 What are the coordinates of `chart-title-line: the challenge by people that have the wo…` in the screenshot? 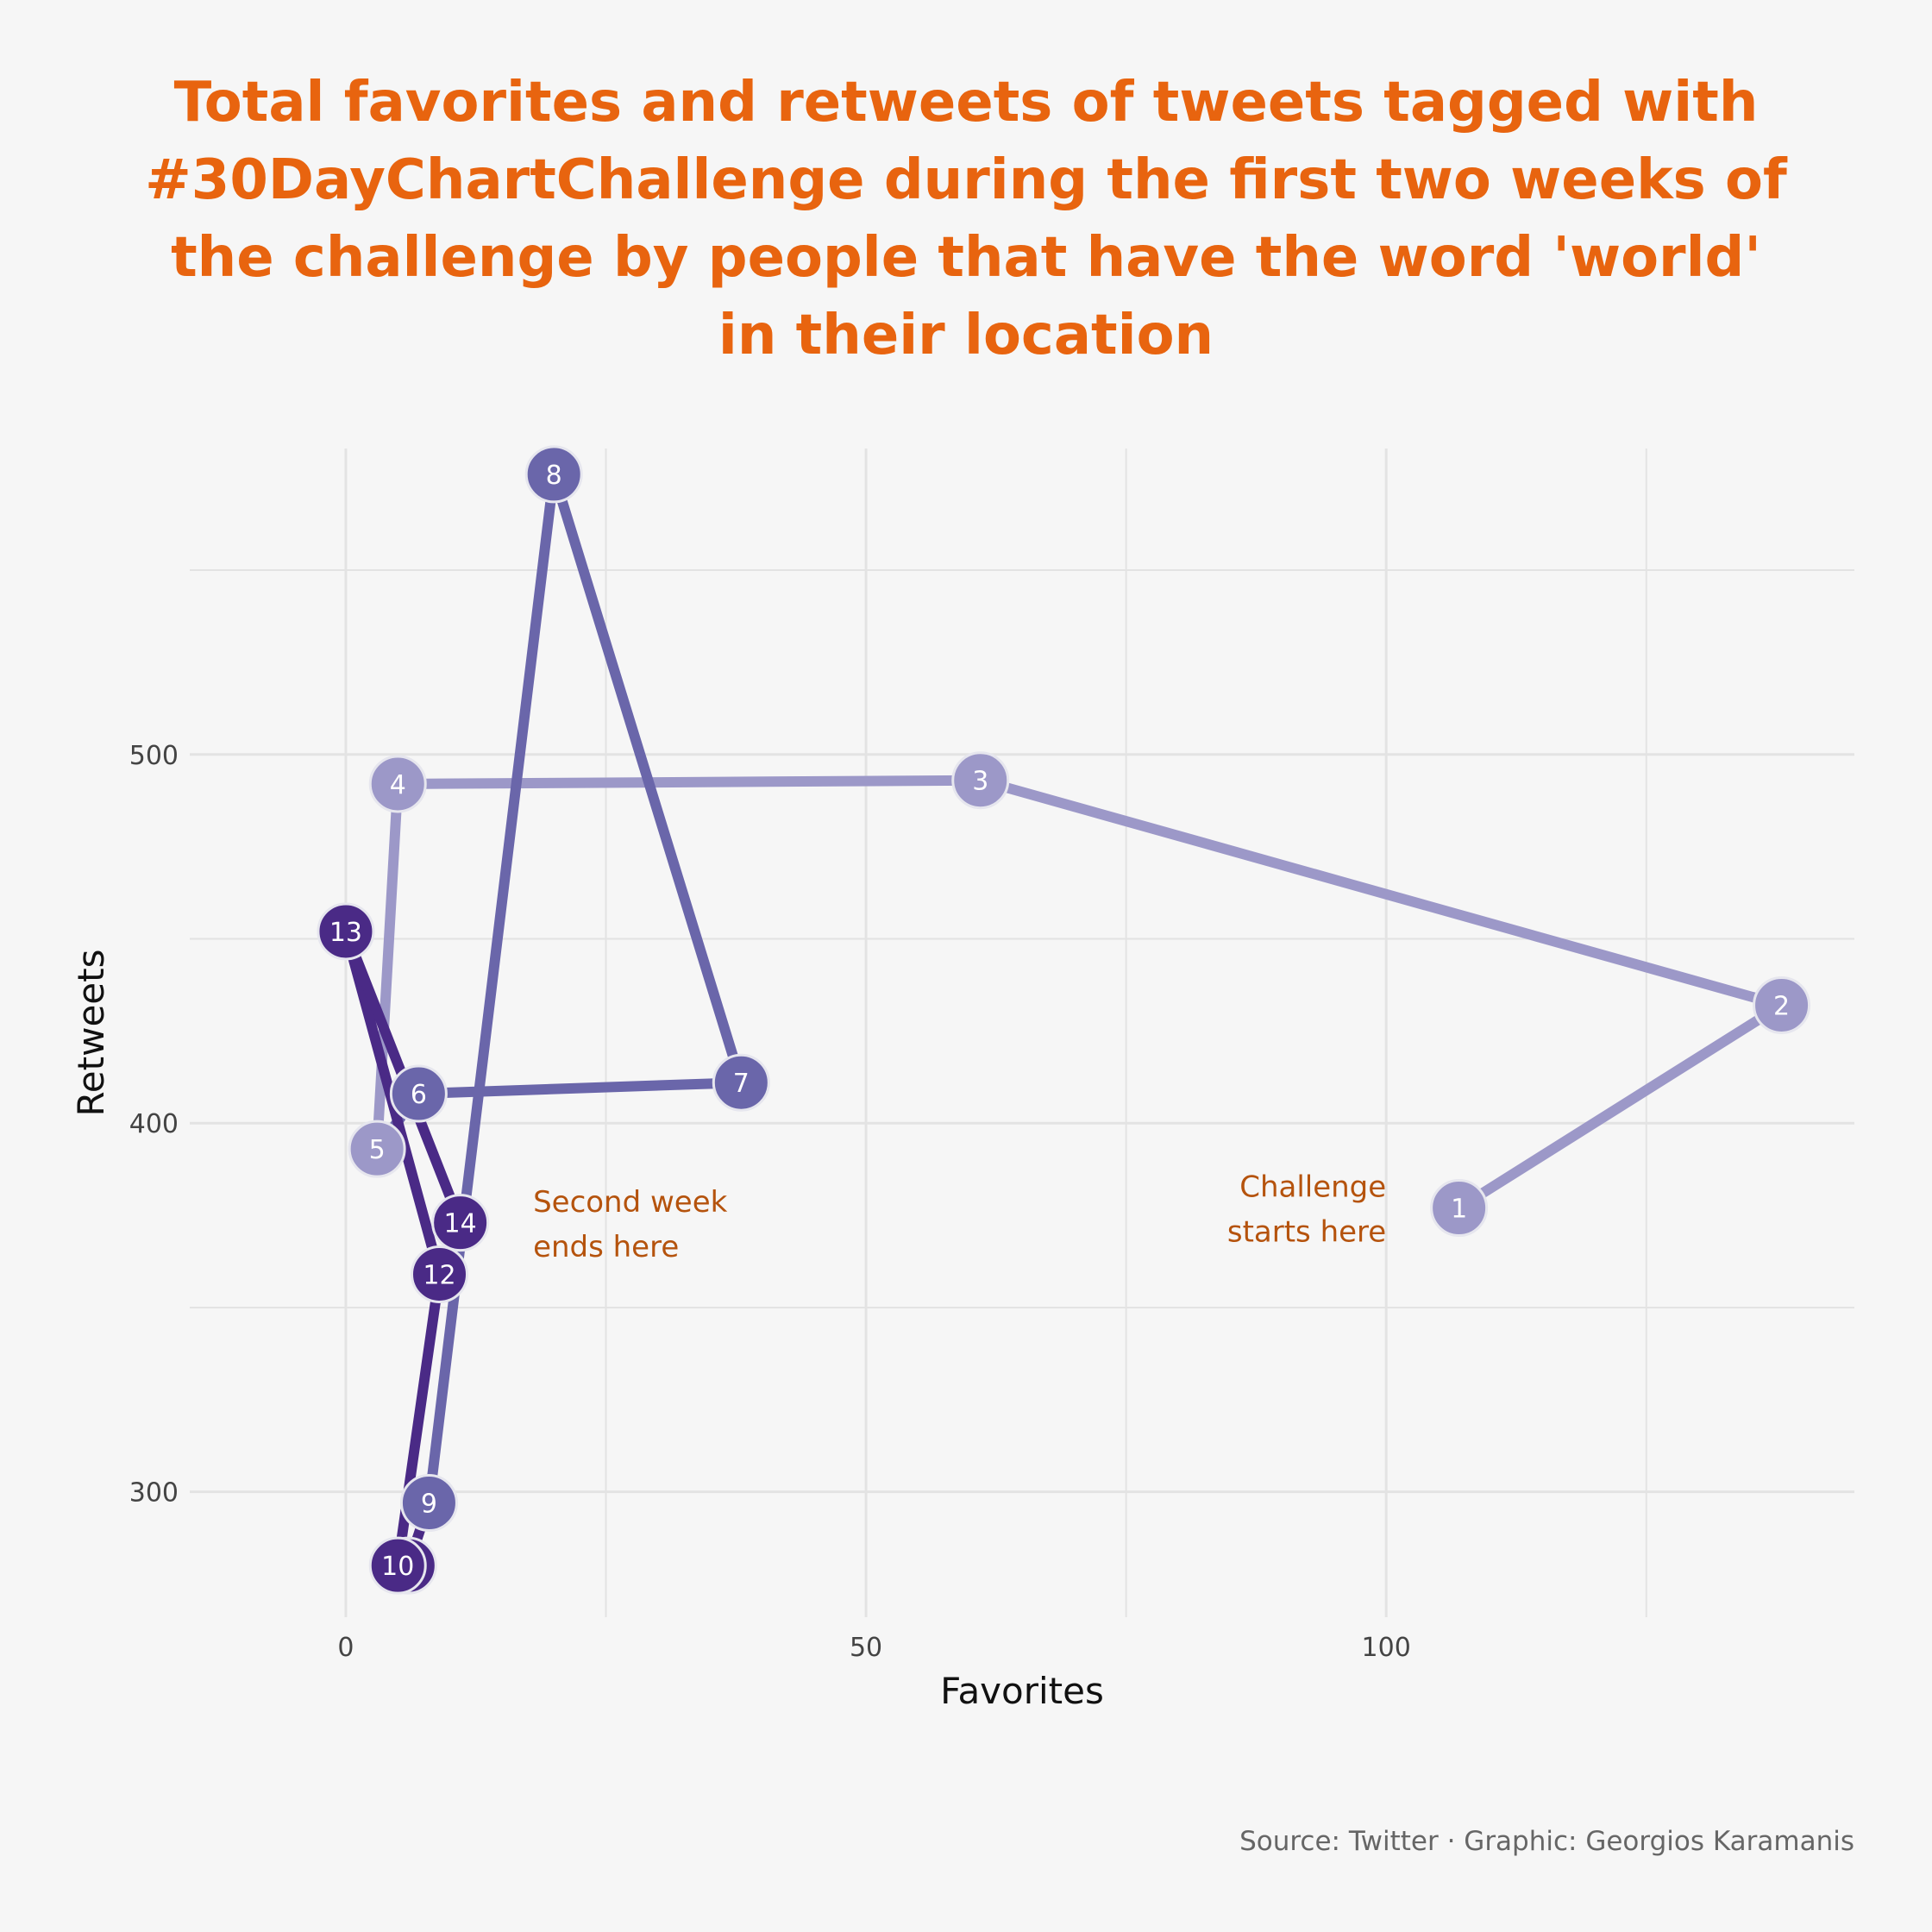 It's located at (966, 258).